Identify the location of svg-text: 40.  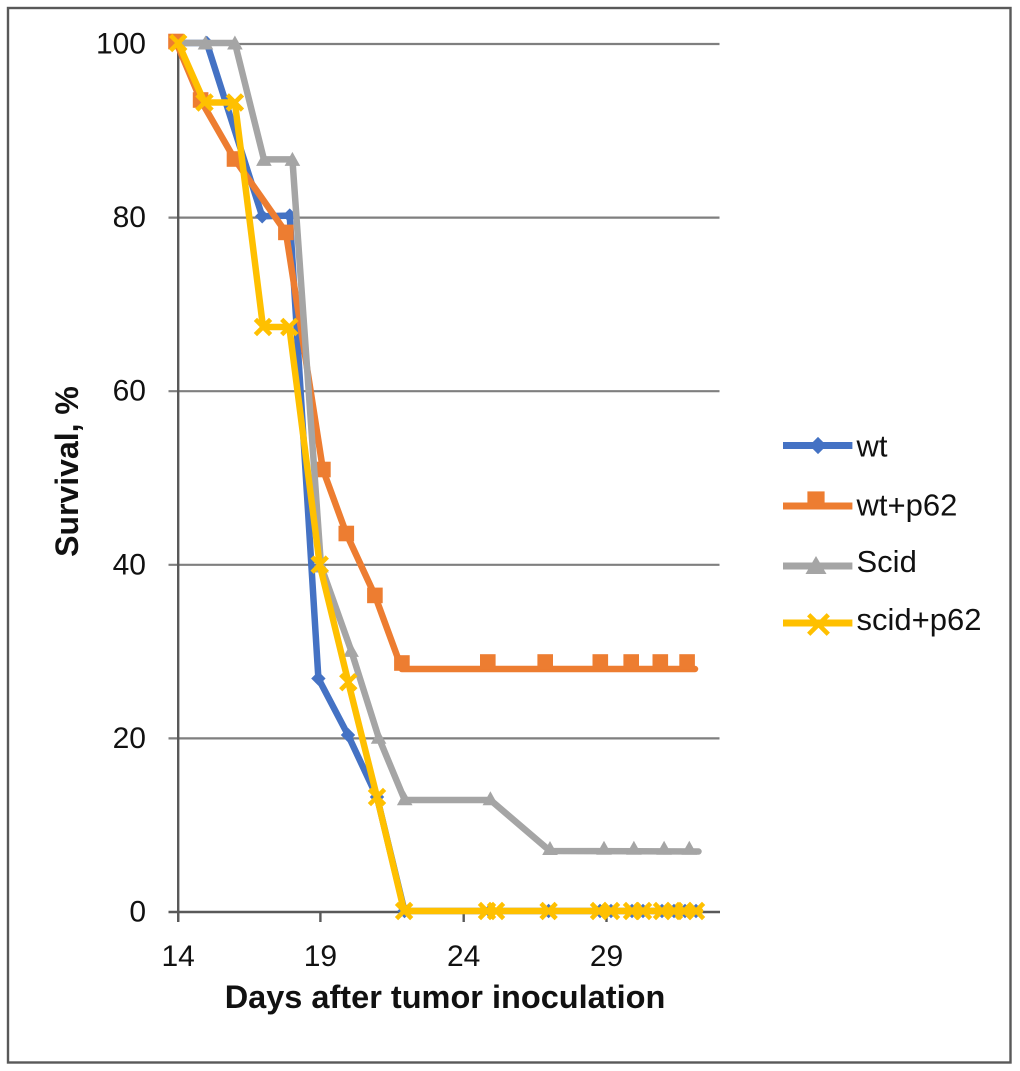
(129, 564).